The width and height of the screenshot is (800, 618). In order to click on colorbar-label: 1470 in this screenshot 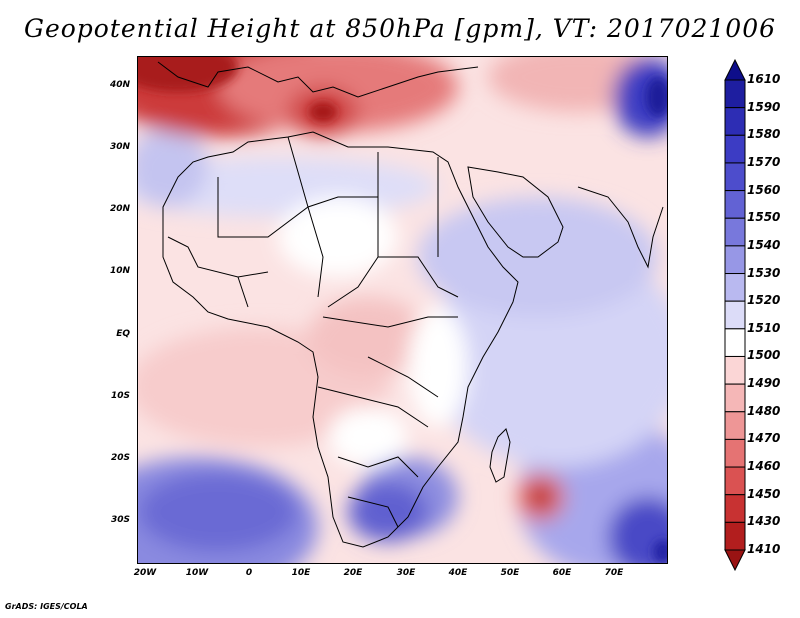, I will do `click(764, 438)`.